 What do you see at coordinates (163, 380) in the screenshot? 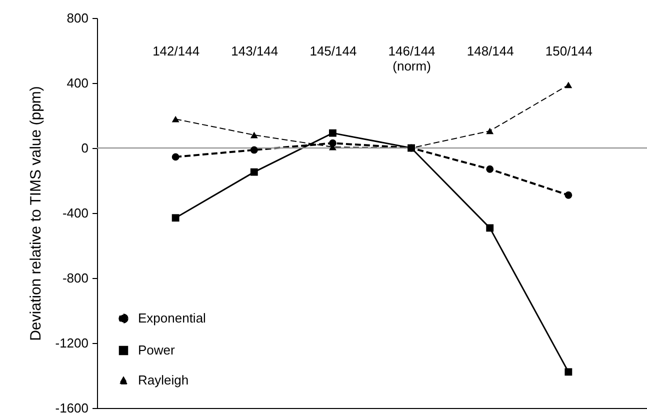
I see `legend-label: Rayleigh` at bounding box center [163, 380].